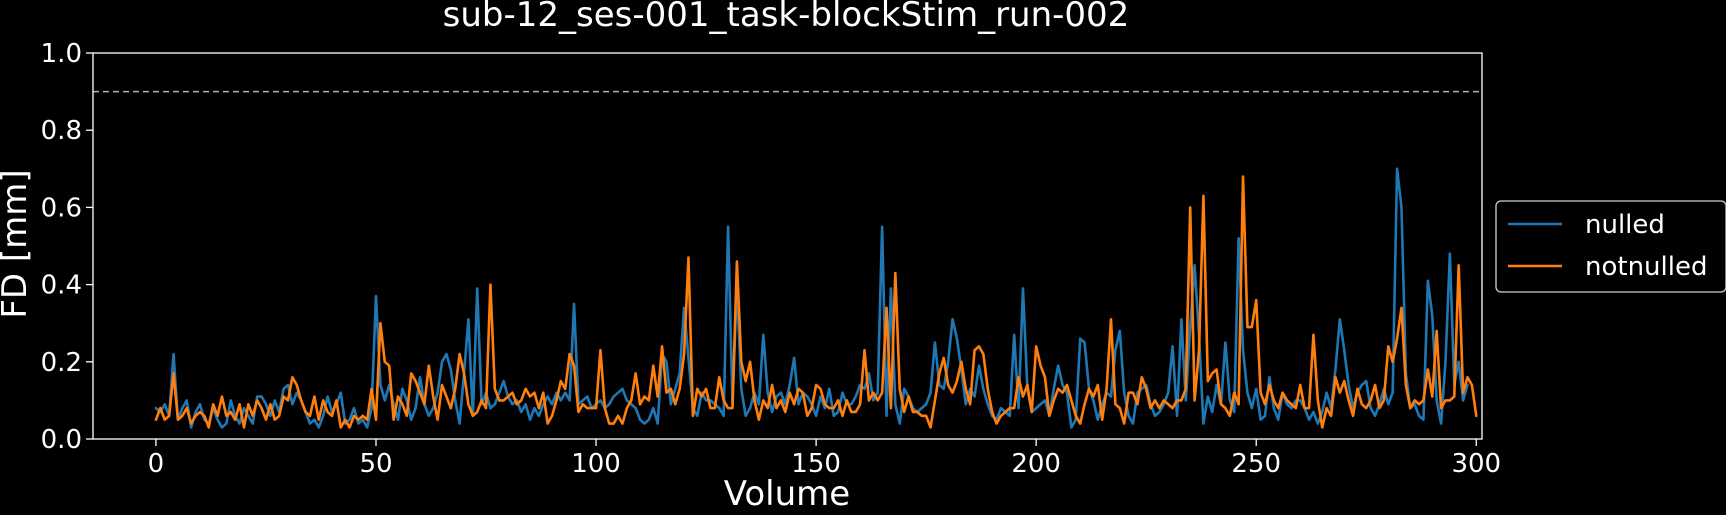 The width and height of the screenshot is (1726, 515). I want to click on y-tick-label: 0.8, so click(61, 131).